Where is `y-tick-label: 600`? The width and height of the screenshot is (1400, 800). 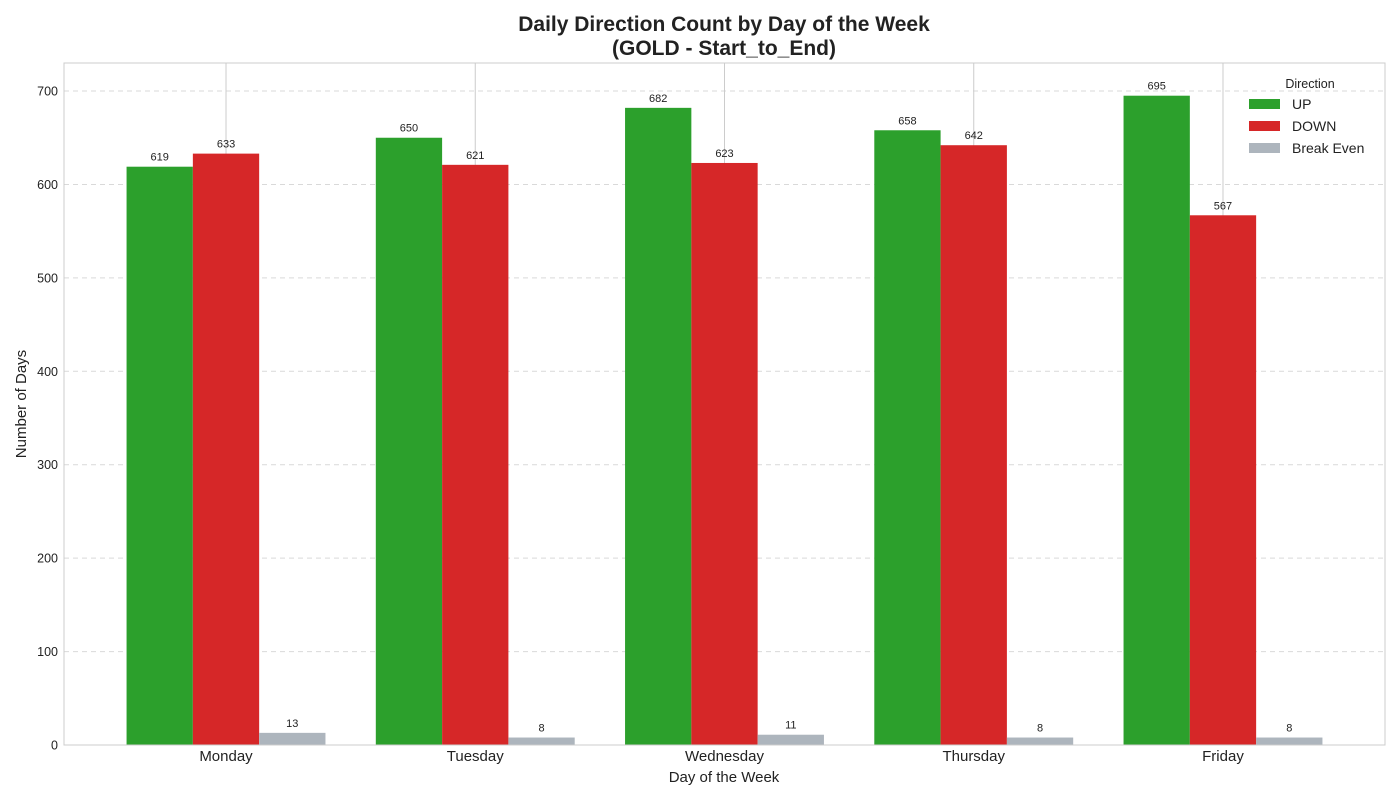
y-tick-label: 600 is located at coordinates (47, 185).